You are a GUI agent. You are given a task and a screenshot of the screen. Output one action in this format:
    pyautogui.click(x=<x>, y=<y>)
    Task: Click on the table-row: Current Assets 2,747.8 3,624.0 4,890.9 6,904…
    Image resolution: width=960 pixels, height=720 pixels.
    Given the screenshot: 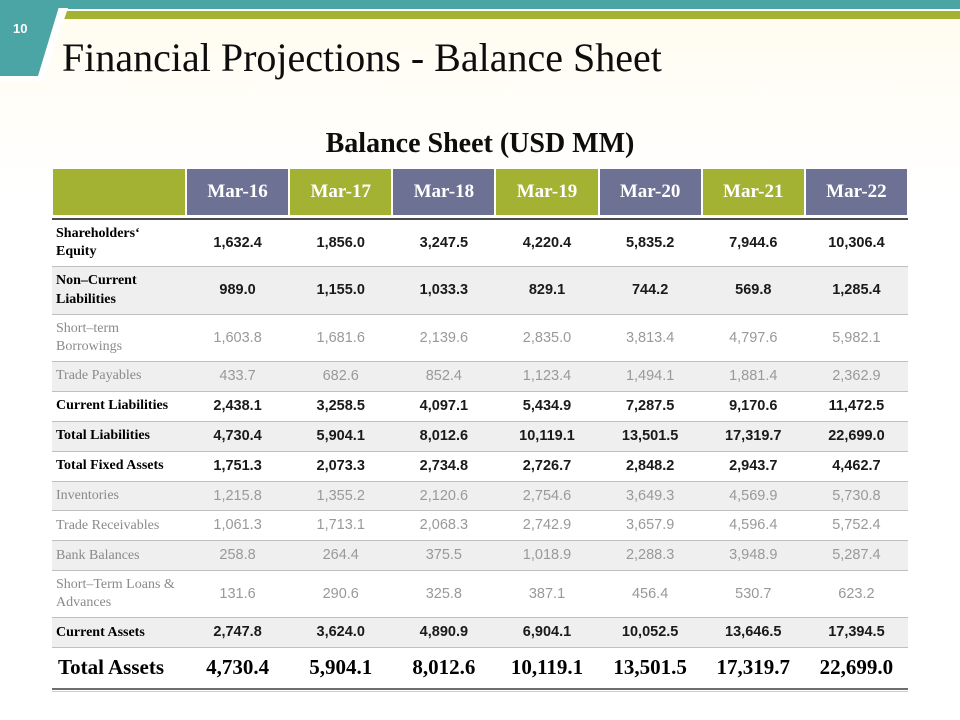 What is the action you would take?
    pyautogui.click(x=480, y=633)
    